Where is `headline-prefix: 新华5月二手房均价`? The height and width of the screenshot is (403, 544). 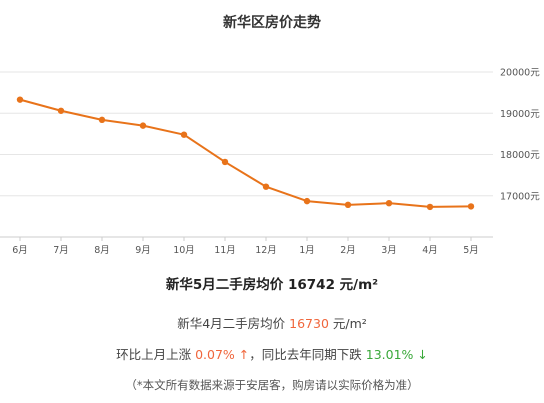 headline-prefix: 新华5月二手房均价 is located at coordinates (226, 285).